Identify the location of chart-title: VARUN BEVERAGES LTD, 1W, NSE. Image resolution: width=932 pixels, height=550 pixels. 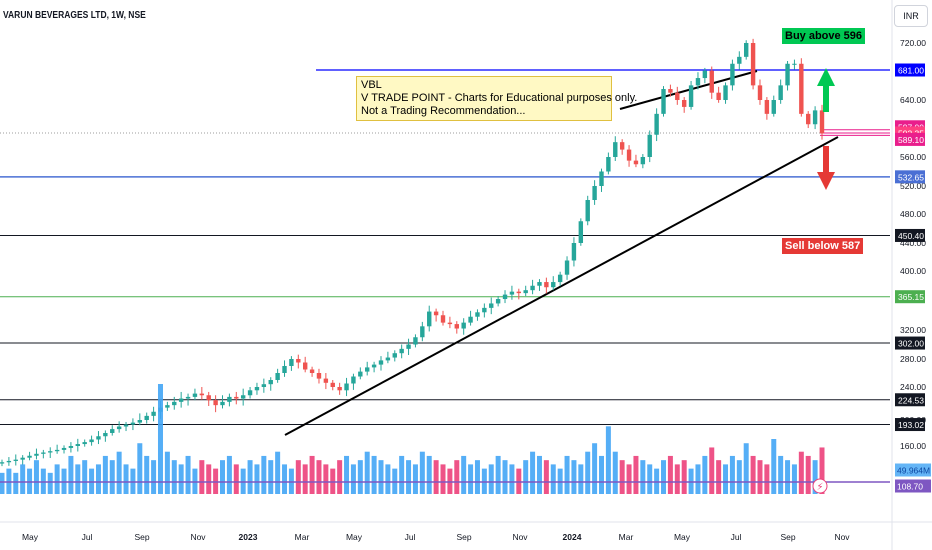
(74, 15).